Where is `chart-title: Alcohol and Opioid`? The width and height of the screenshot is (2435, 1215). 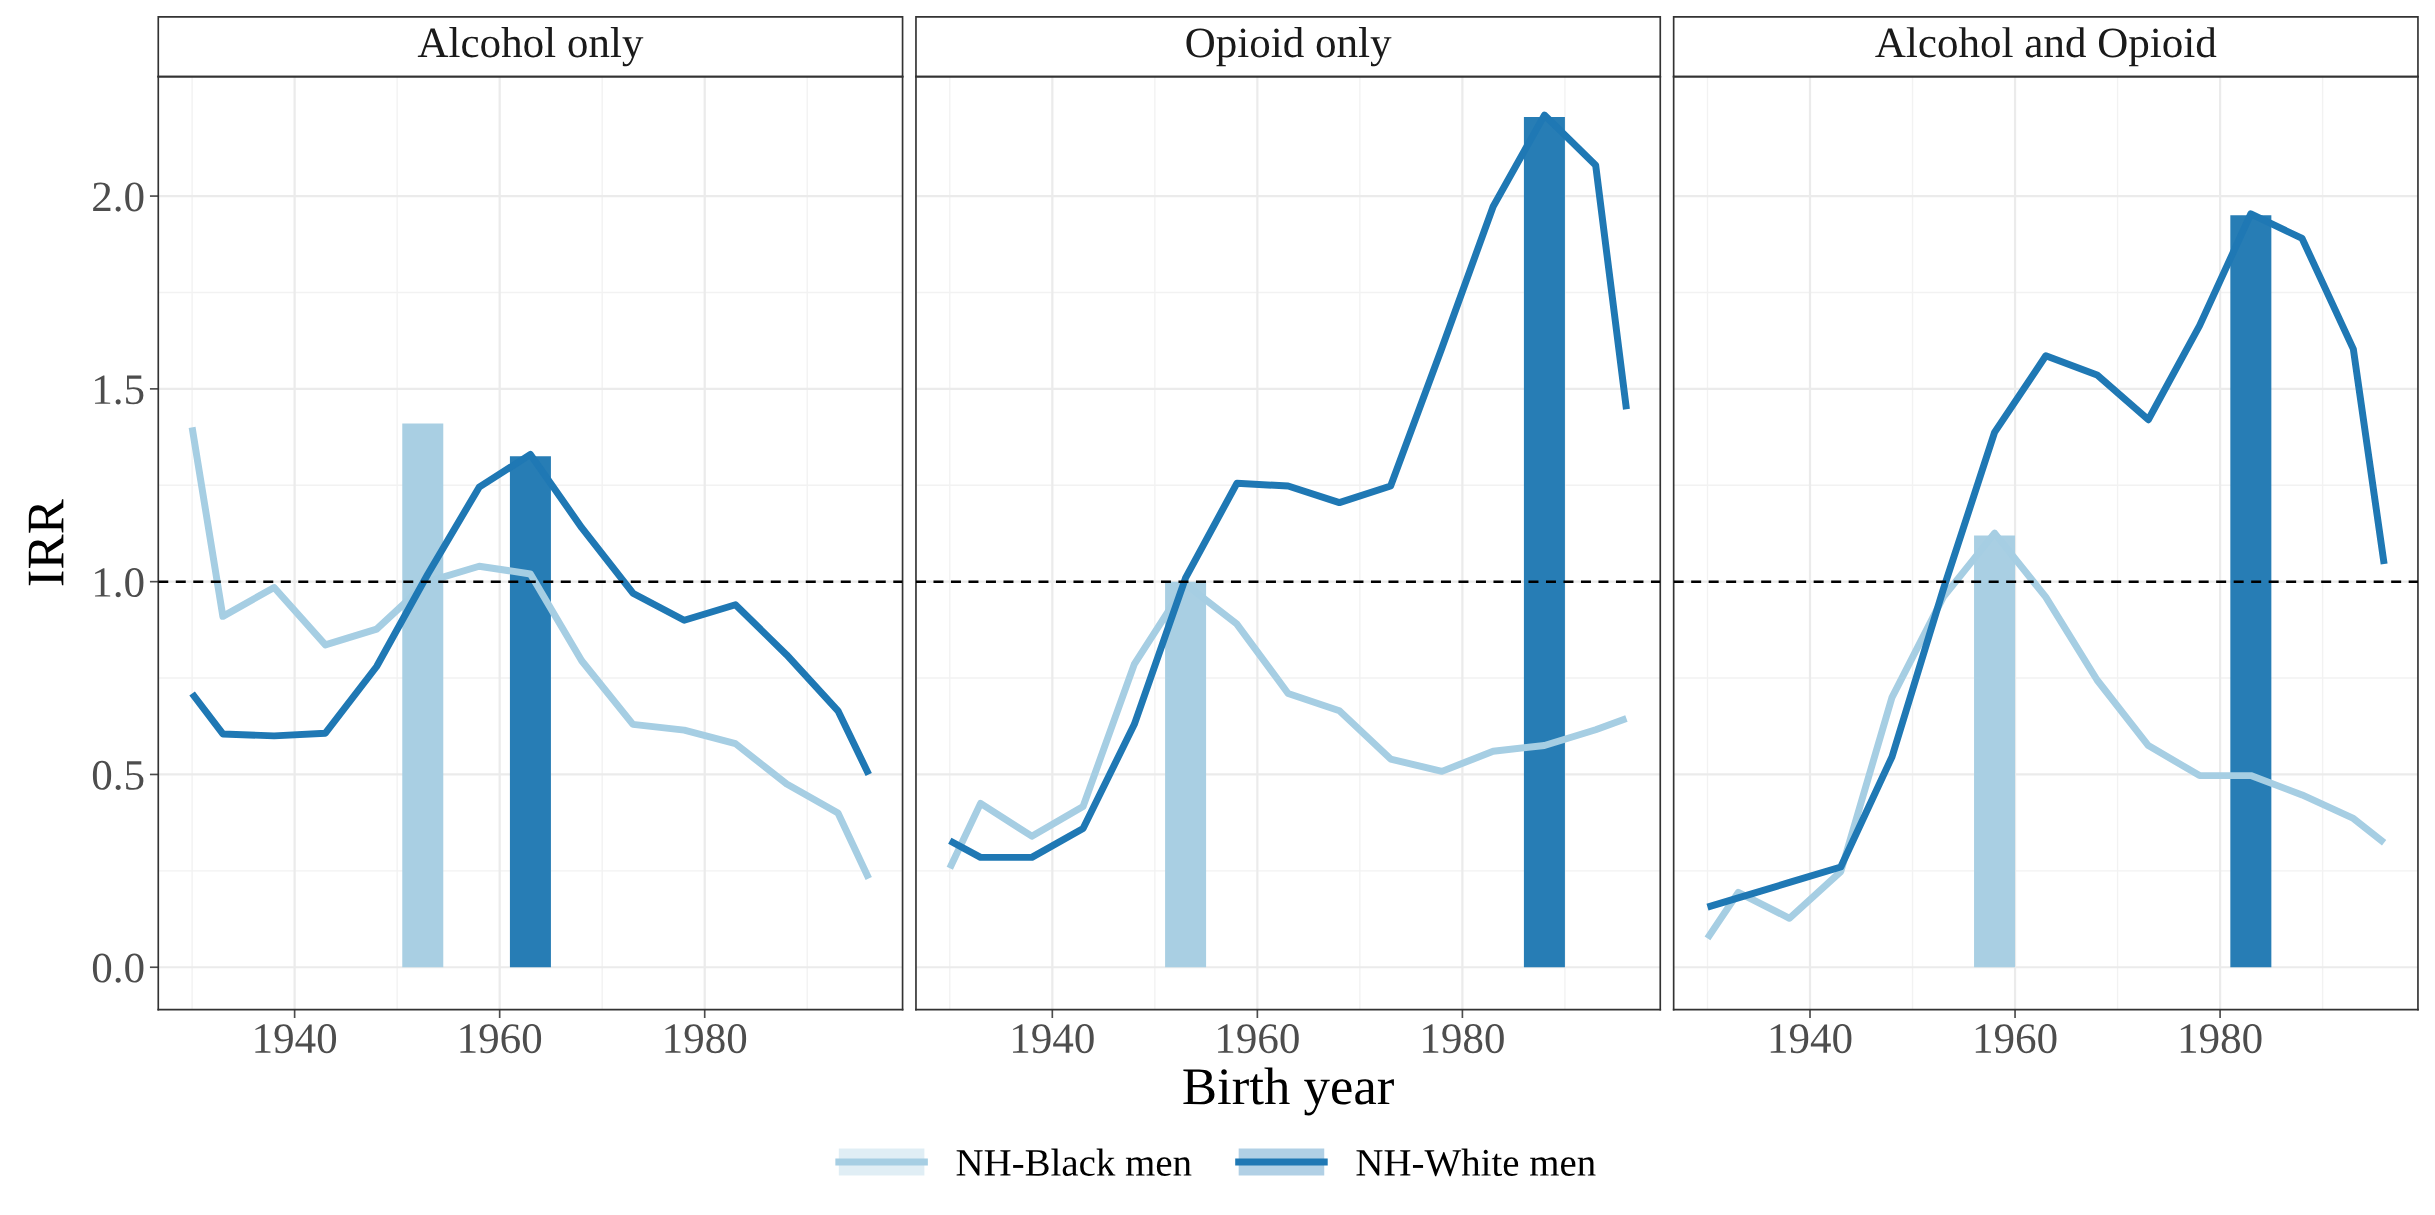
chart-title: Alcohol and Opioid is located at coordinates (2046, 47).